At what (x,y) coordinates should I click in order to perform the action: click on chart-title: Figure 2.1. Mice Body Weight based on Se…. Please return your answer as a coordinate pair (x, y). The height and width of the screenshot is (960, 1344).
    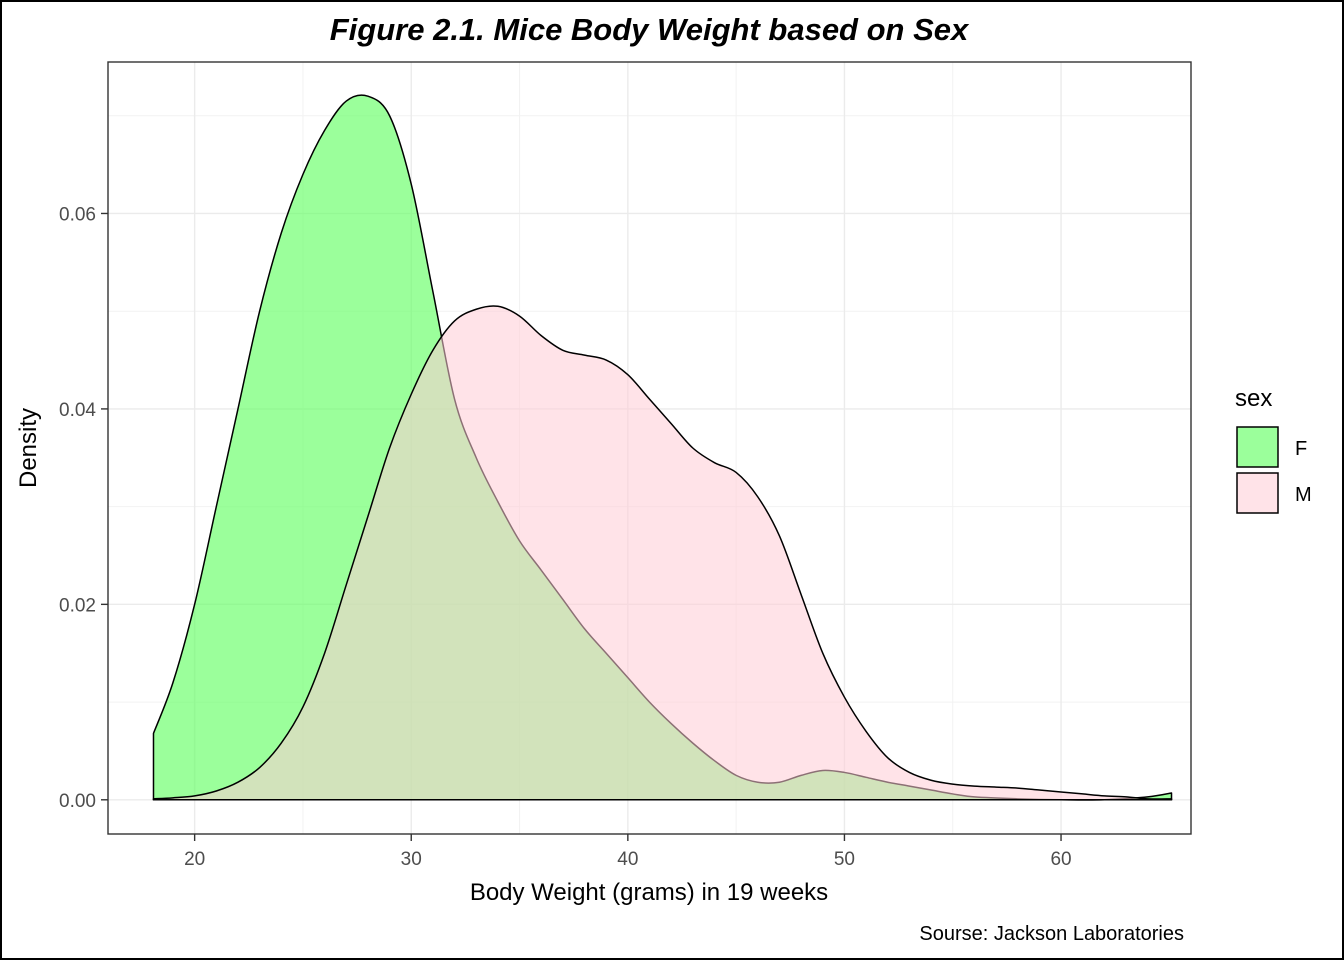
    Looking at the image, I should click on (650, 29).